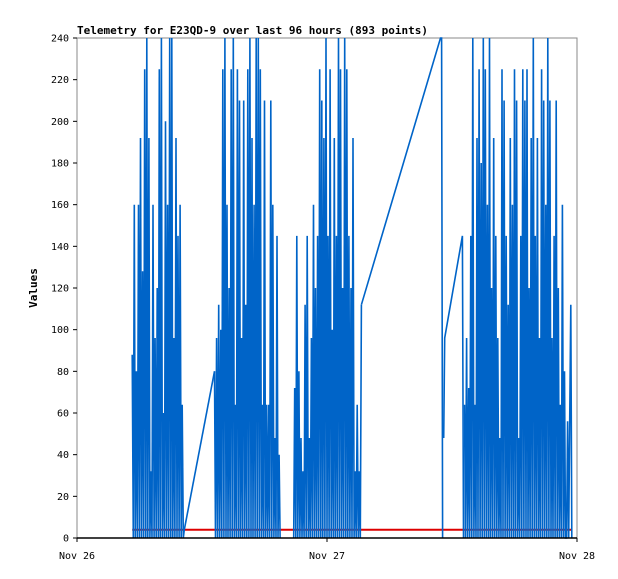 This screenshot has width=618, height=579. I want to click on y-tick-label: 220, so click(60, 80).